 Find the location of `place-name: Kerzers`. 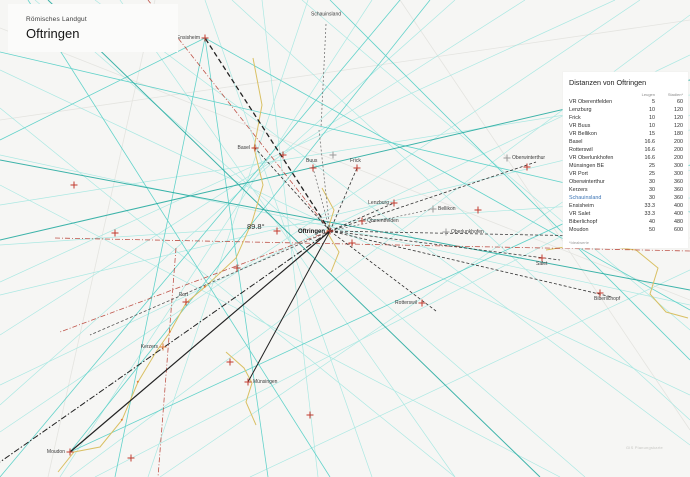

place-name: Kerzers is located at coordinates (578, 190).